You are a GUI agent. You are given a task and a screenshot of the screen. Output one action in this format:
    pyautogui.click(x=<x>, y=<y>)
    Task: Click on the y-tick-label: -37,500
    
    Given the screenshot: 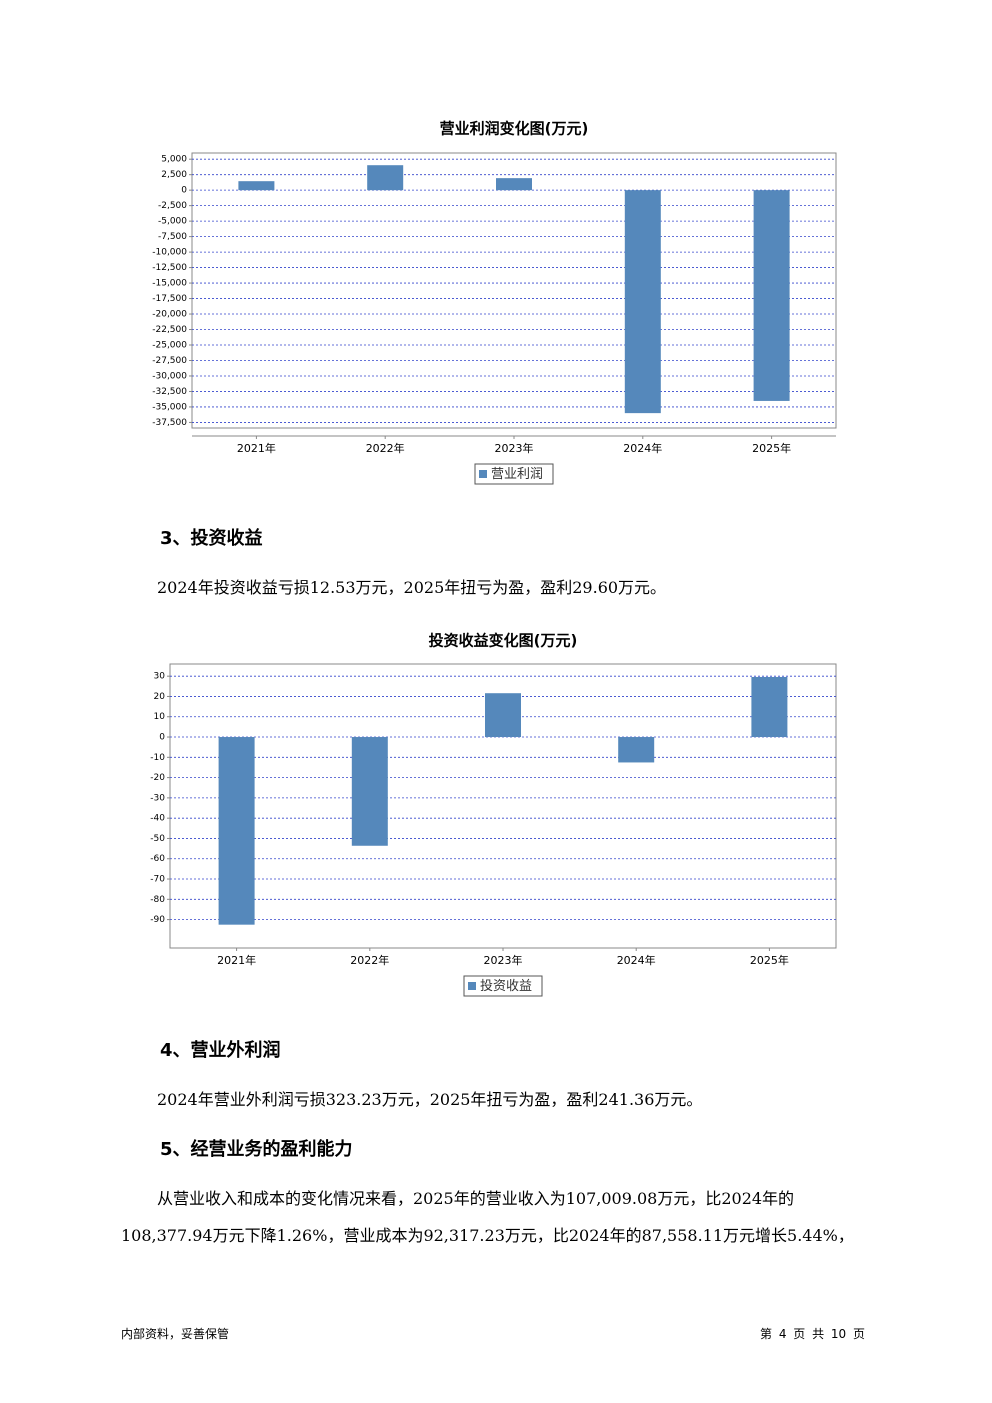 What is the action you would take?
    pyautogui.click(x=169, y=423)
    